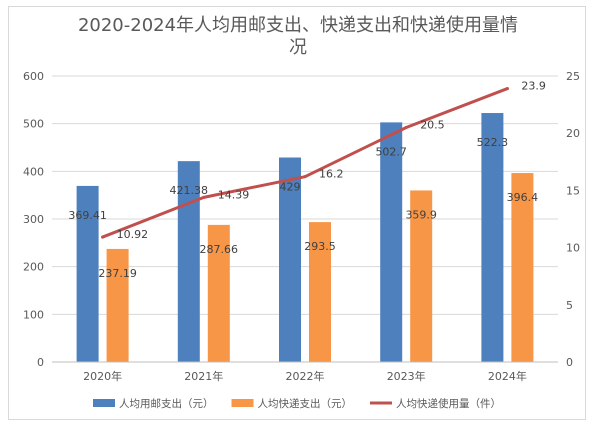 The width and height of the screenshot is (596, 428). Describe the element at coordinates (33, 267) in the screenshot. I see `y-left-tick-label: 200` at that location.